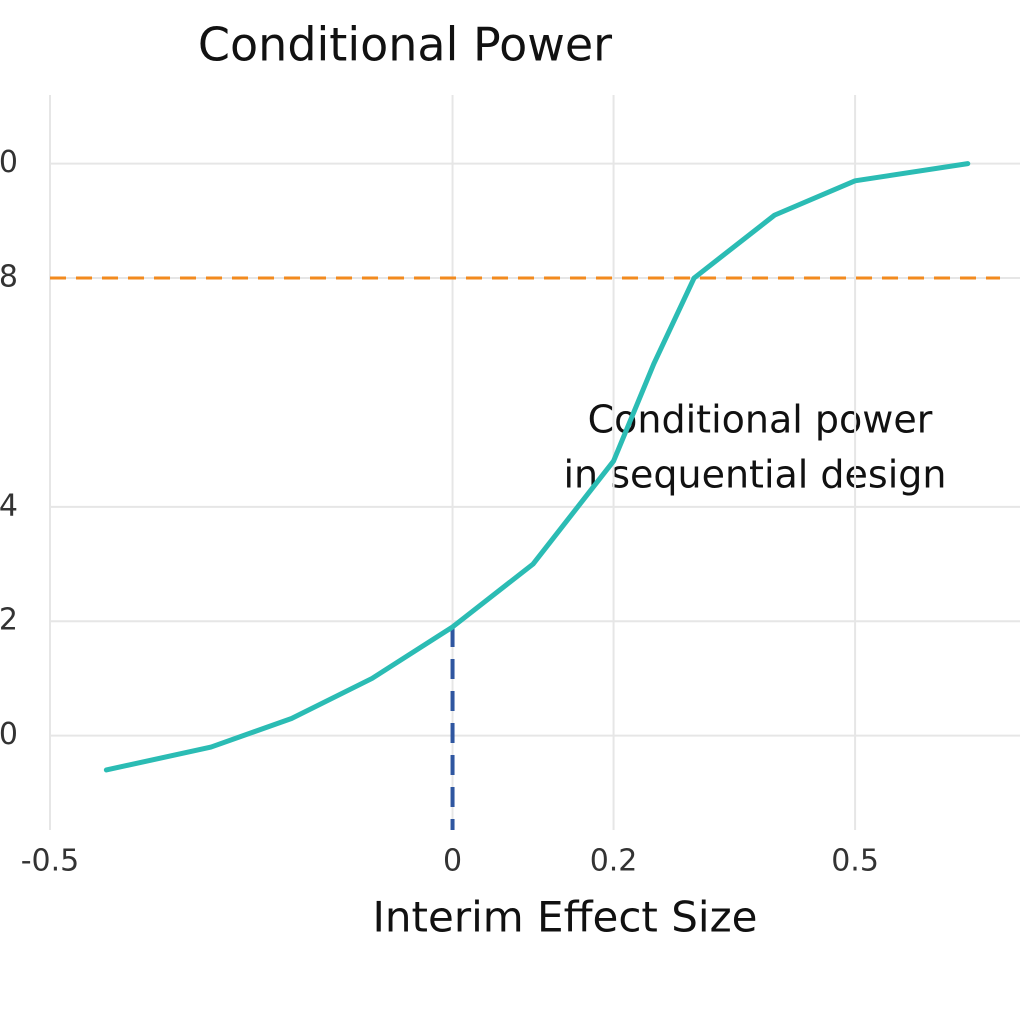  I want to click on y-tick-label: 1.0, so click(9, 162).